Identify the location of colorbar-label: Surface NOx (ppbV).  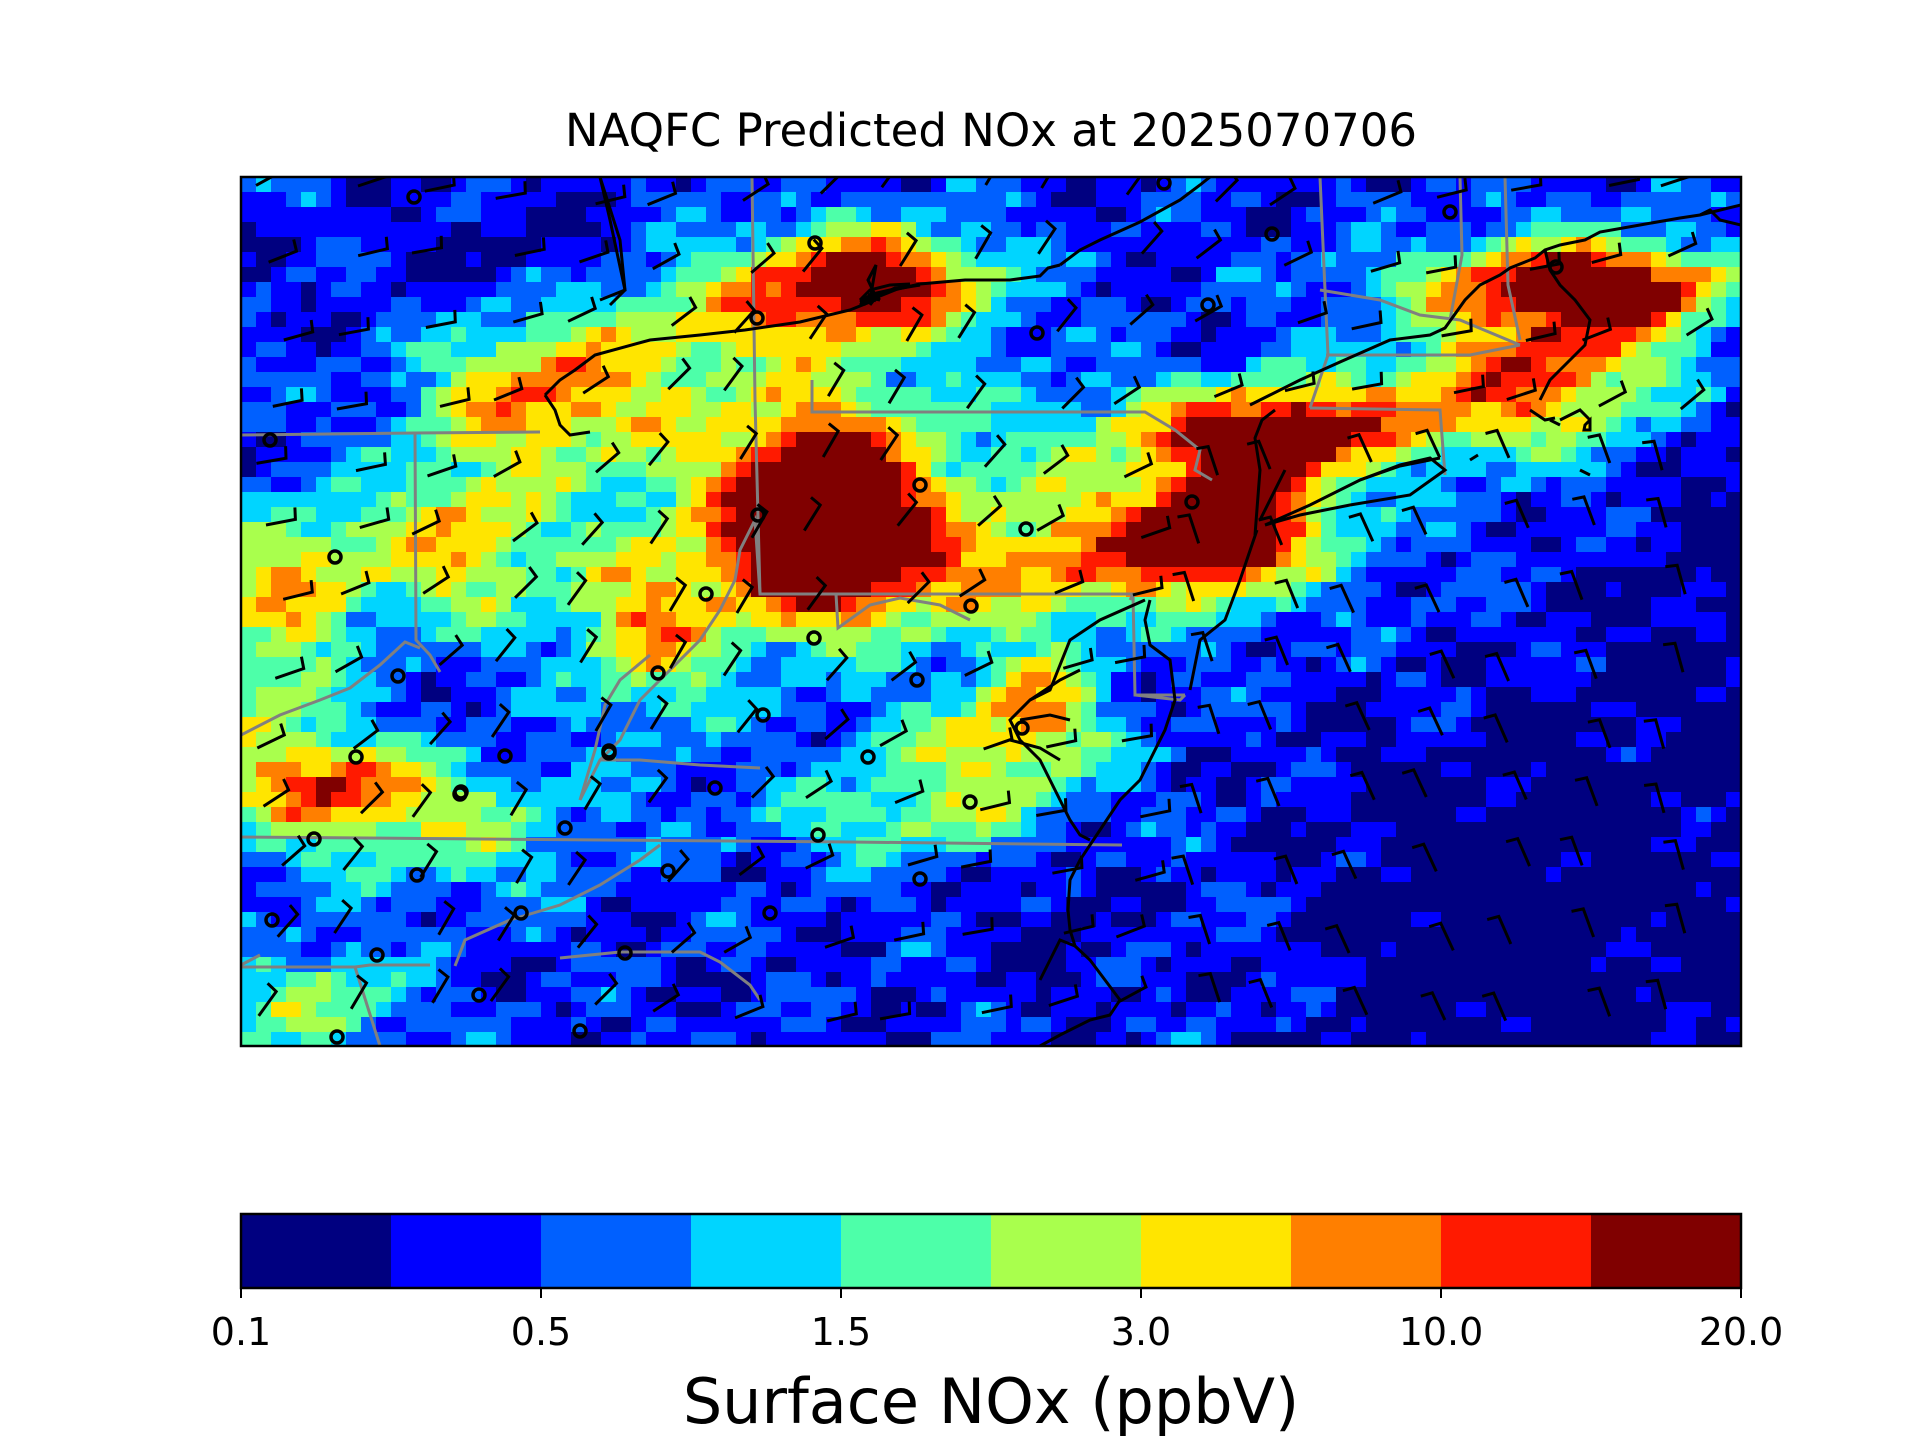
(991, 1401).